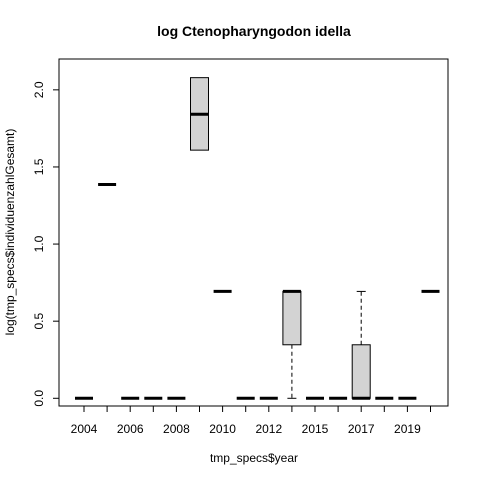 This screenshot has height=480, width=480. Describe the element at coordinates (39, 398) in the screenshot. I see `y-tick-label: 0.0` at that location.